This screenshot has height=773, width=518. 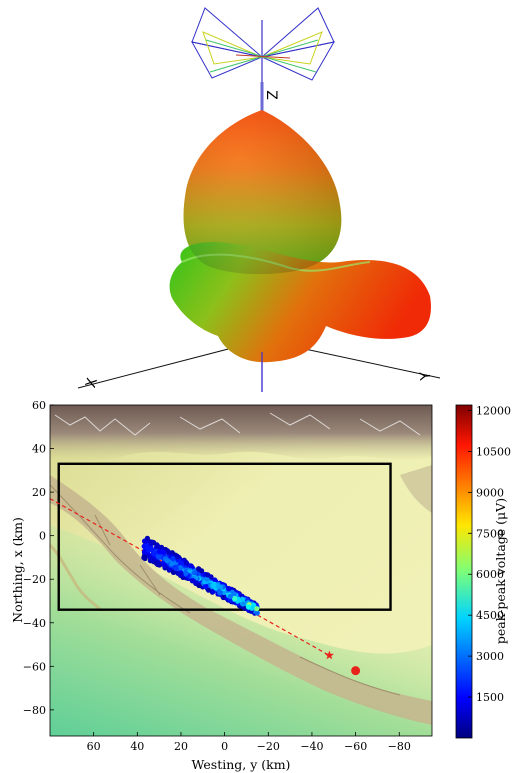 I want to click on colorbar-tick-label: 3000, so click(x=490, y=656).